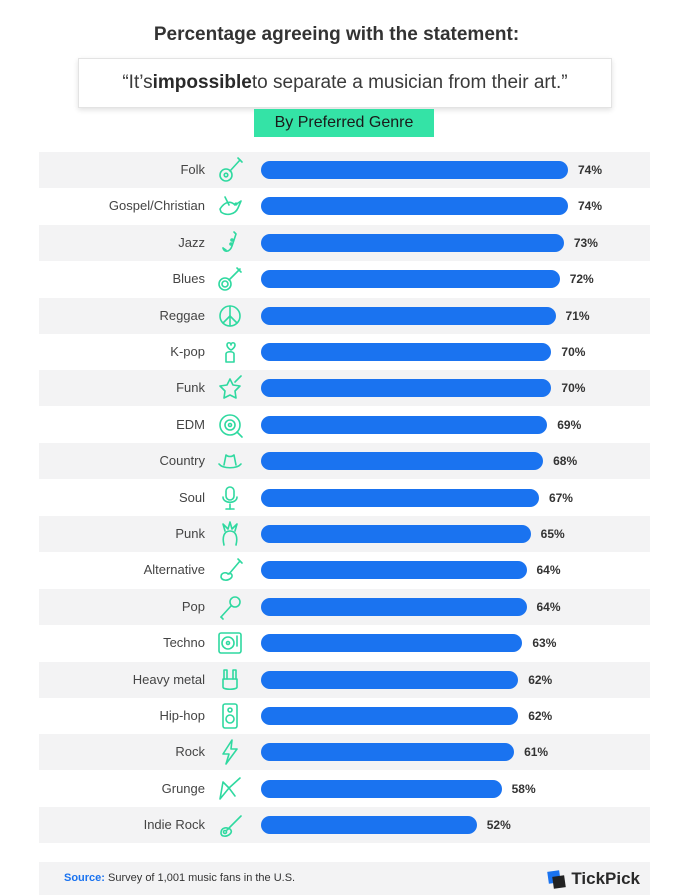 This screenshot has height=895, width=673. I want to click on chart-title: Percentage agreeing with the statement:, so click(336, 34).